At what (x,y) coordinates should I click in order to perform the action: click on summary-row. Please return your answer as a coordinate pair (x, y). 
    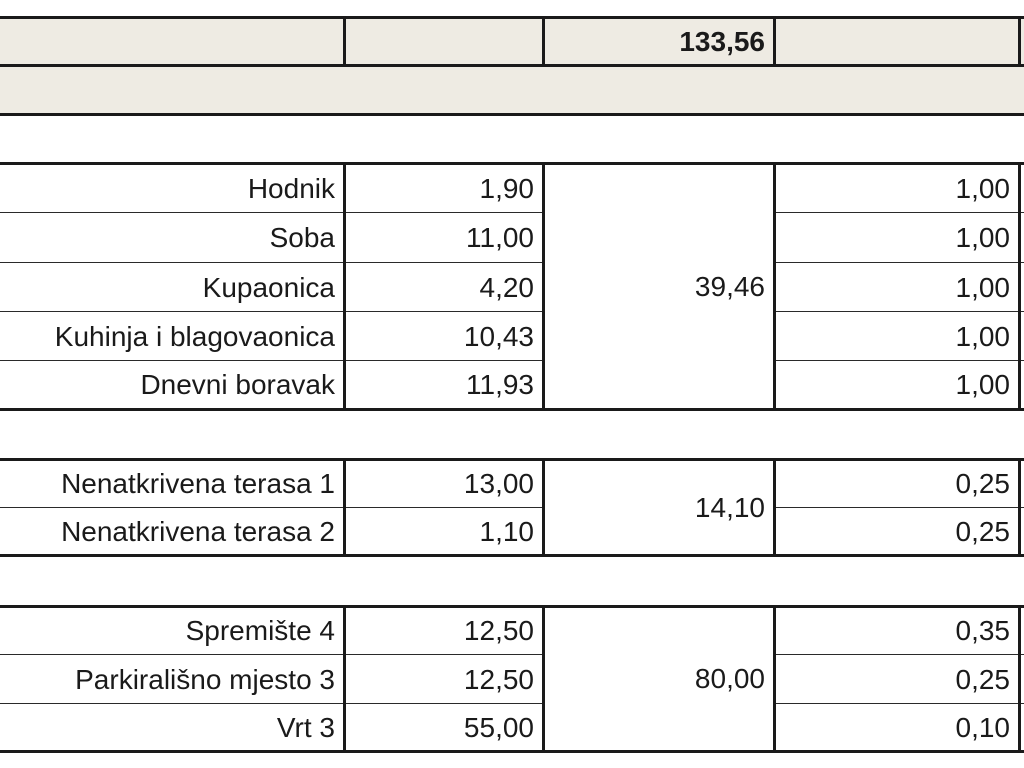
    Looking at the image, I should click on (512, 42).